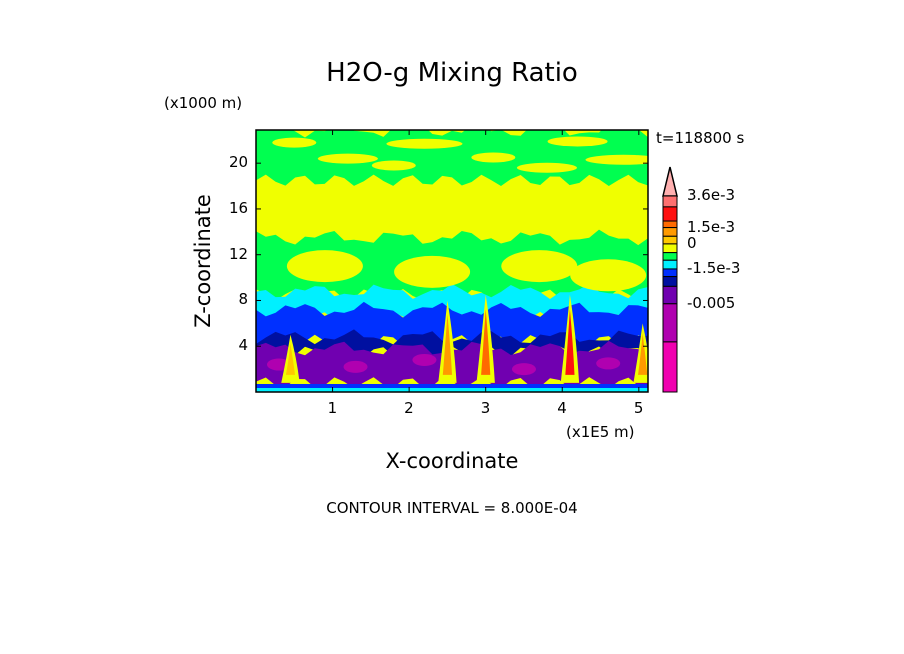 This screenshot has height=654, width=904. Describe the element at coordinates (670, 181) in the screenshot. I see `colorbar-extend-triangle` at that location.